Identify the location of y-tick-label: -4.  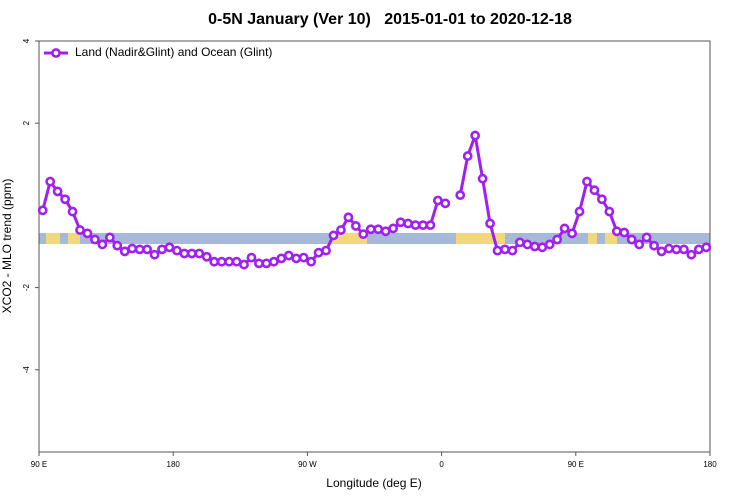
(26, 370).